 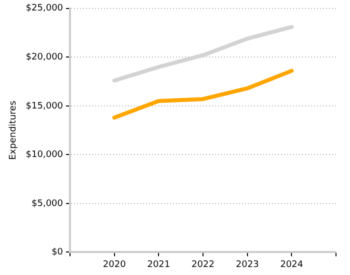 I want to click on x-tick-label: 2024, so click(x=292, y=265).